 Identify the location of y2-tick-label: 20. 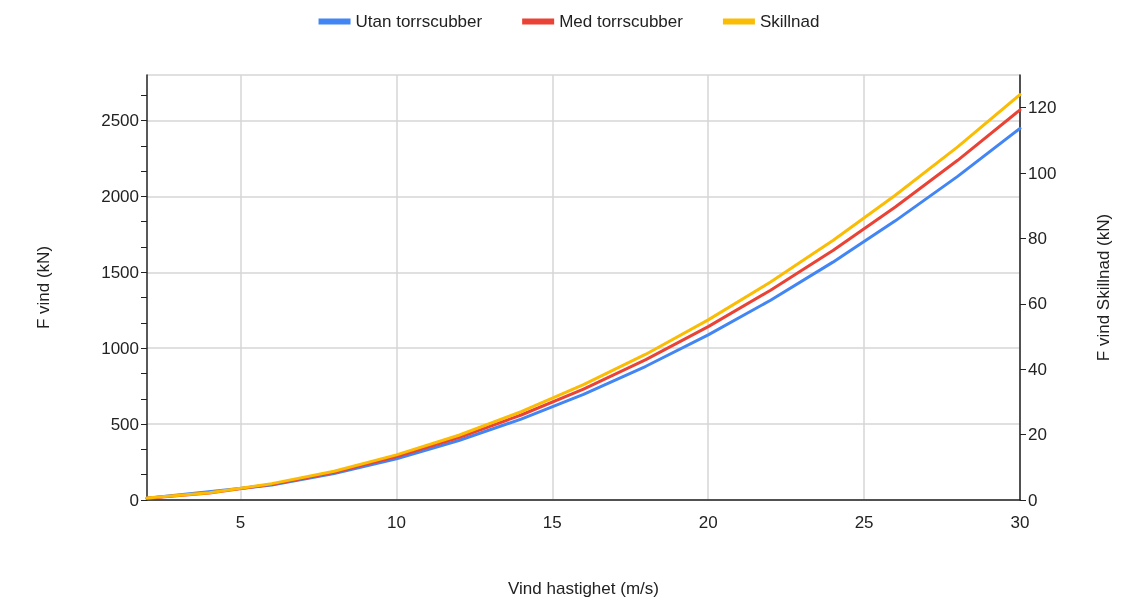
(1037, 435).